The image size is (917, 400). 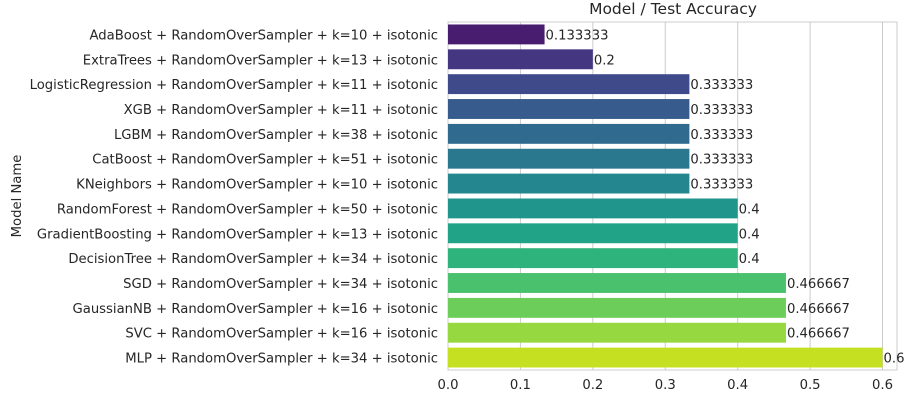 What do you see at coordinates (737, 385) in the screenshot?
I see `x-tick-label: 0.4` at bounding box center [737, 385].